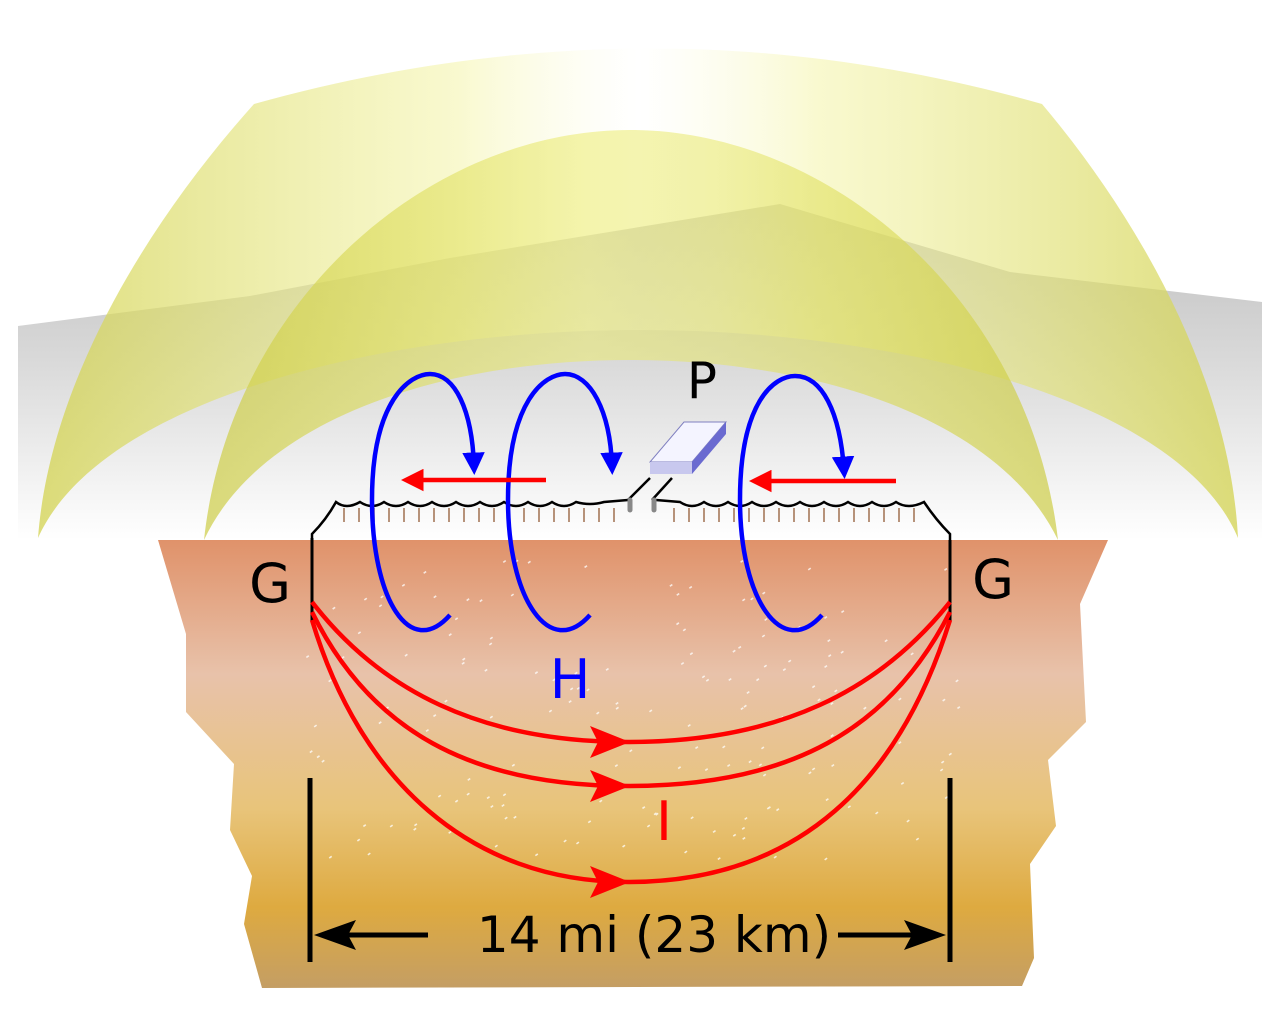  What do you see at coordinates (688, 447) in the screenshot?
I see `power-supply-box` at bounding box center [688, 447].